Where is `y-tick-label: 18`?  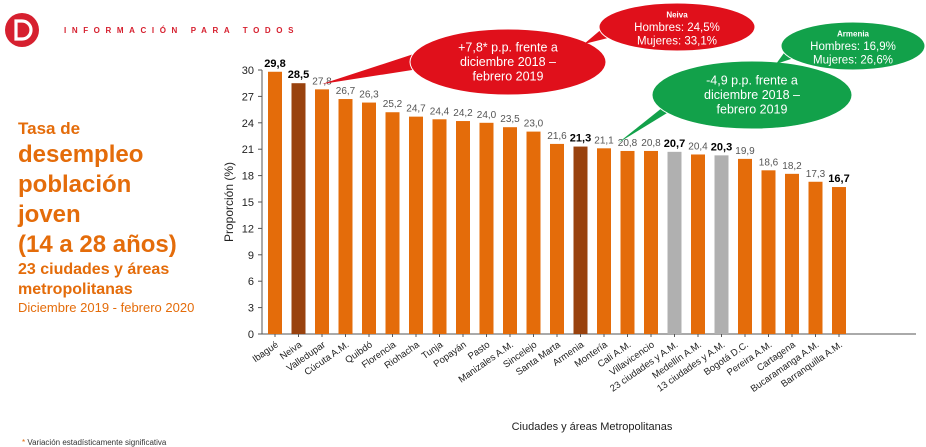
y-tick-label: 18 is located at coordinates (248, 177).